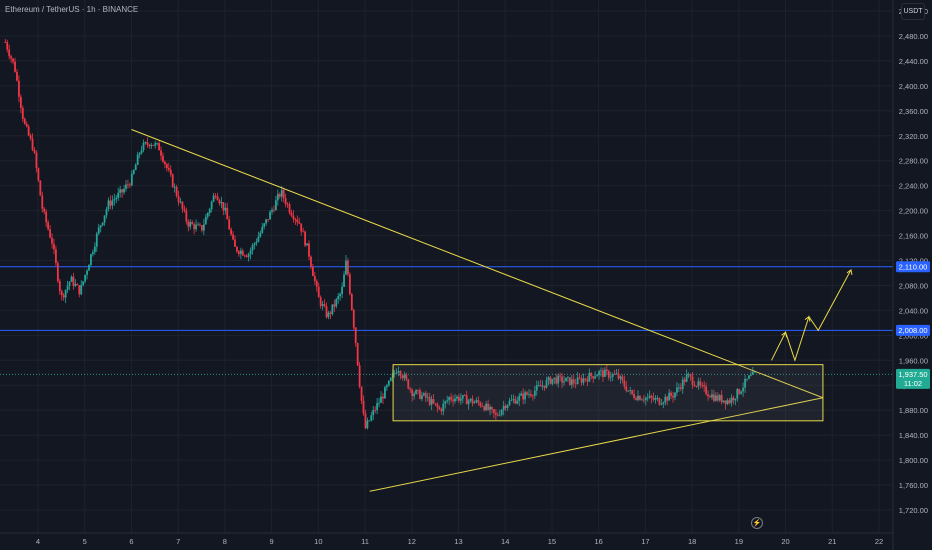 This screenshot has width=932, height=550. What do you see at coordinates (913, 61) in the screenshot?
I see `price-tick-label: 2,440.00` at bounding box center [913, 61].